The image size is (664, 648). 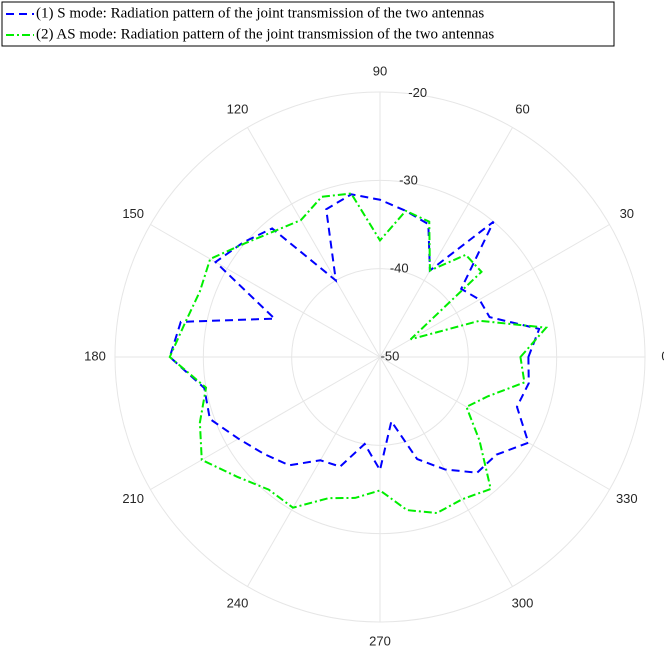 What do you see at coordinates (380, 70) in the screenshot?
I see `theta-tick-label: 90` at bounding box center [380, 70].